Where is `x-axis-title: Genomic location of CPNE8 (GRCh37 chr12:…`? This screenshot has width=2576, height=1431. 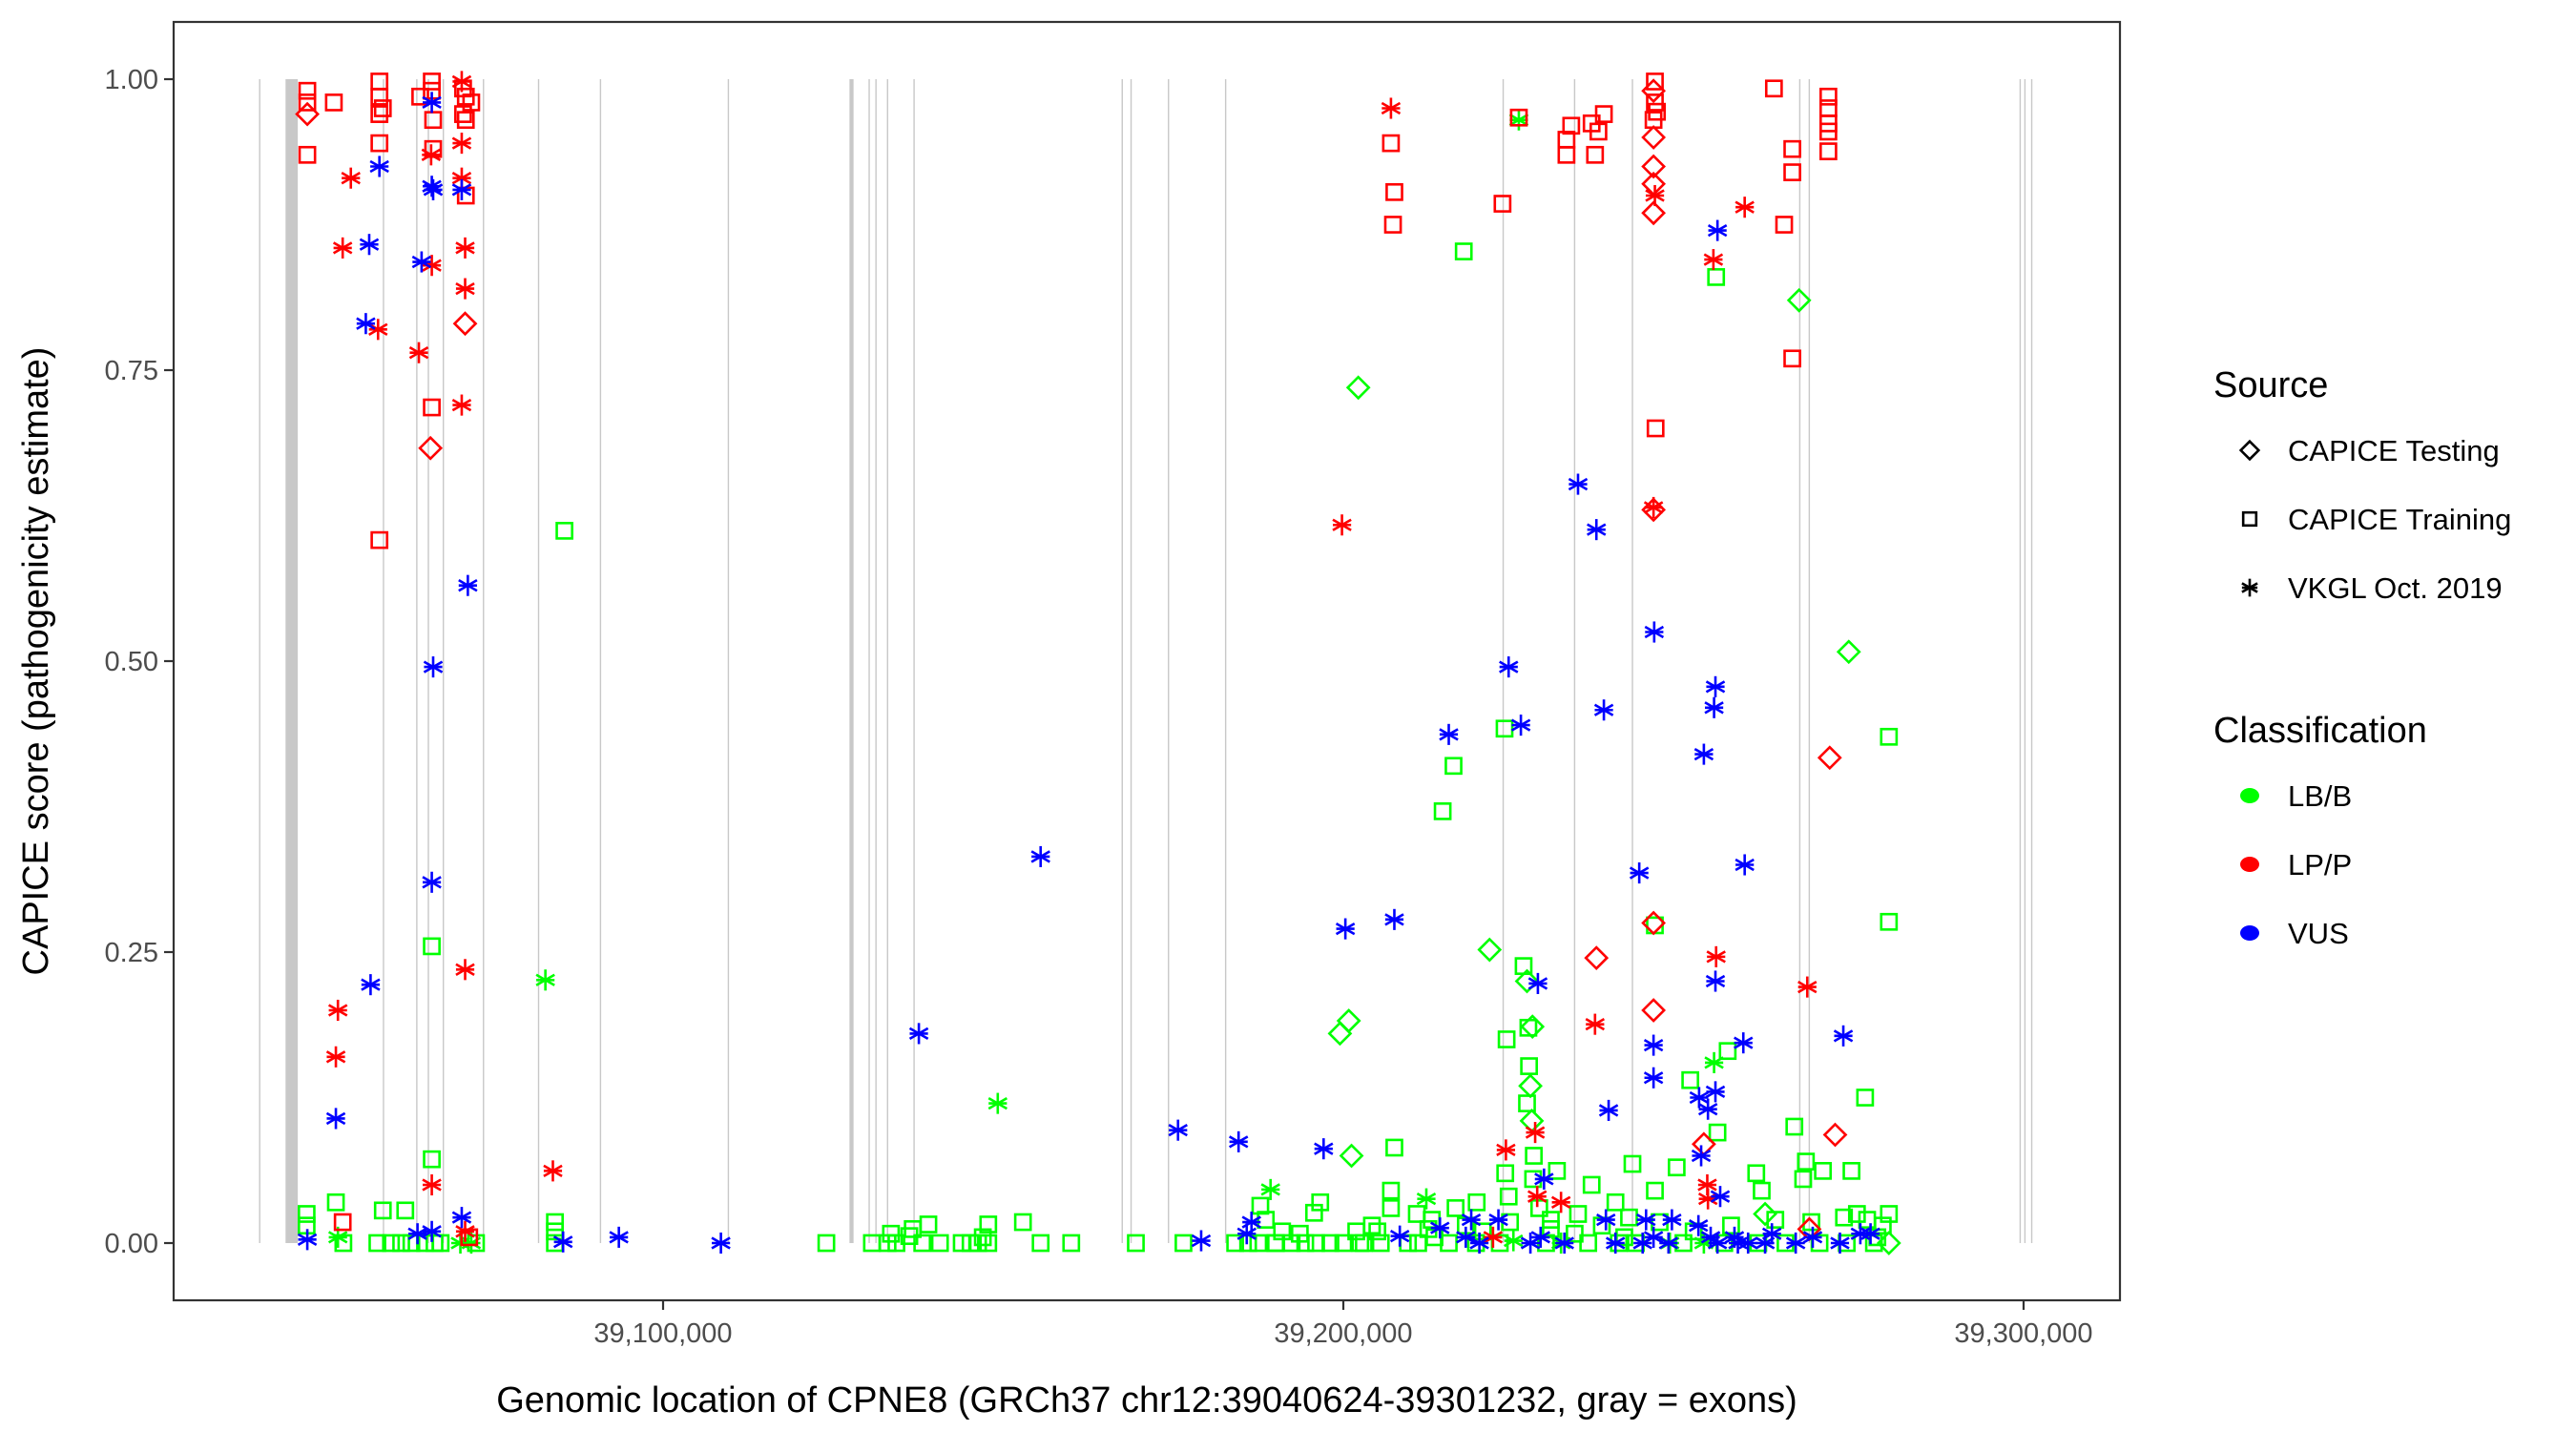
x-axis-title: Genomic location of CPNE8 (GRCh37 chr12:… is located at coordinates (1146, 1400).